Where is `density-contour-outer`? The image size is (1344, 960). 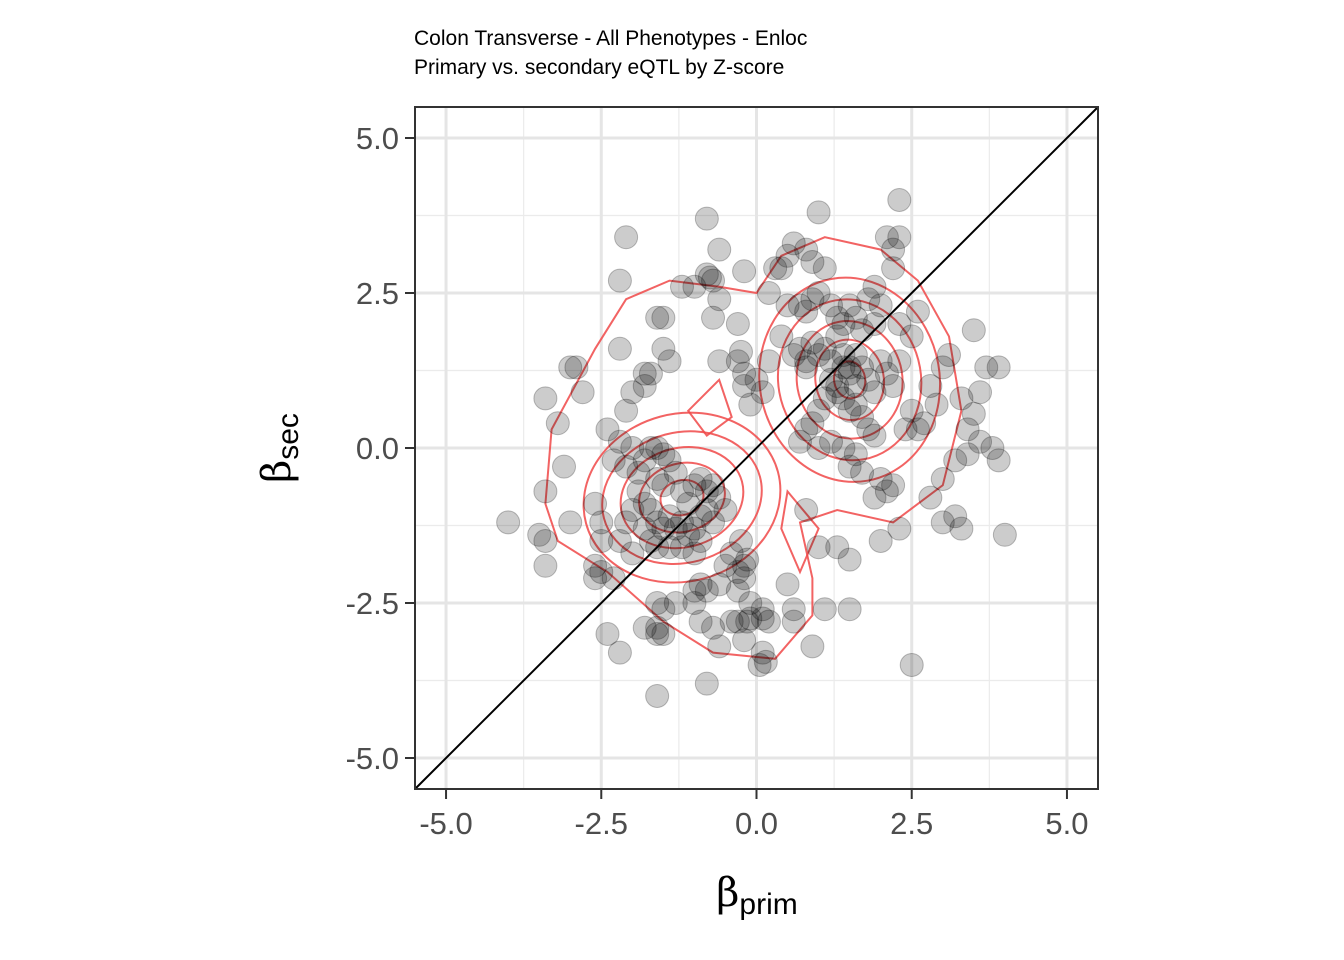
density-contour-outer is located at coordinates (753, 448).